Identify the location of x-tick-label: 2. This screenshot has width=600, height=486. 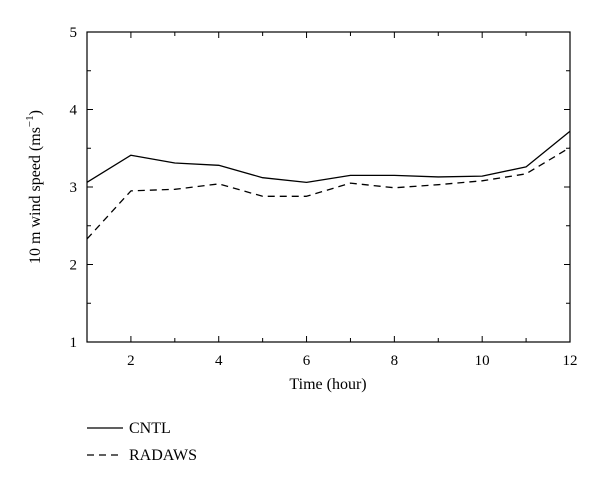
(131, 361).